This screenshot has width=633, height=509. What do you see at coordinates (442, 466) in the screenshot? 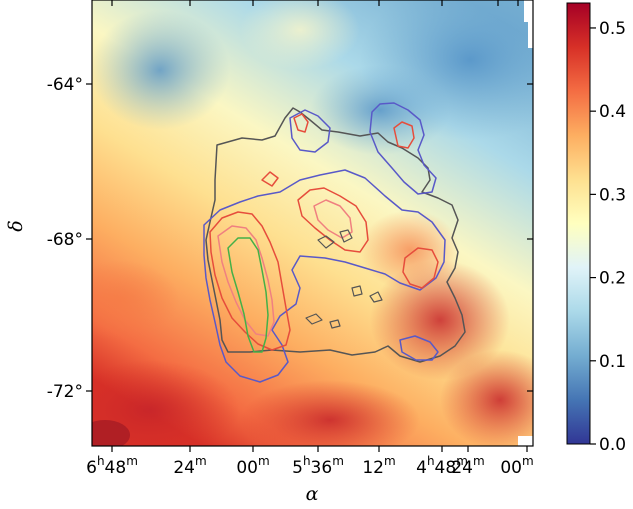
I see `x-tick-label: 4h48m` at bounding box center [442, 466].